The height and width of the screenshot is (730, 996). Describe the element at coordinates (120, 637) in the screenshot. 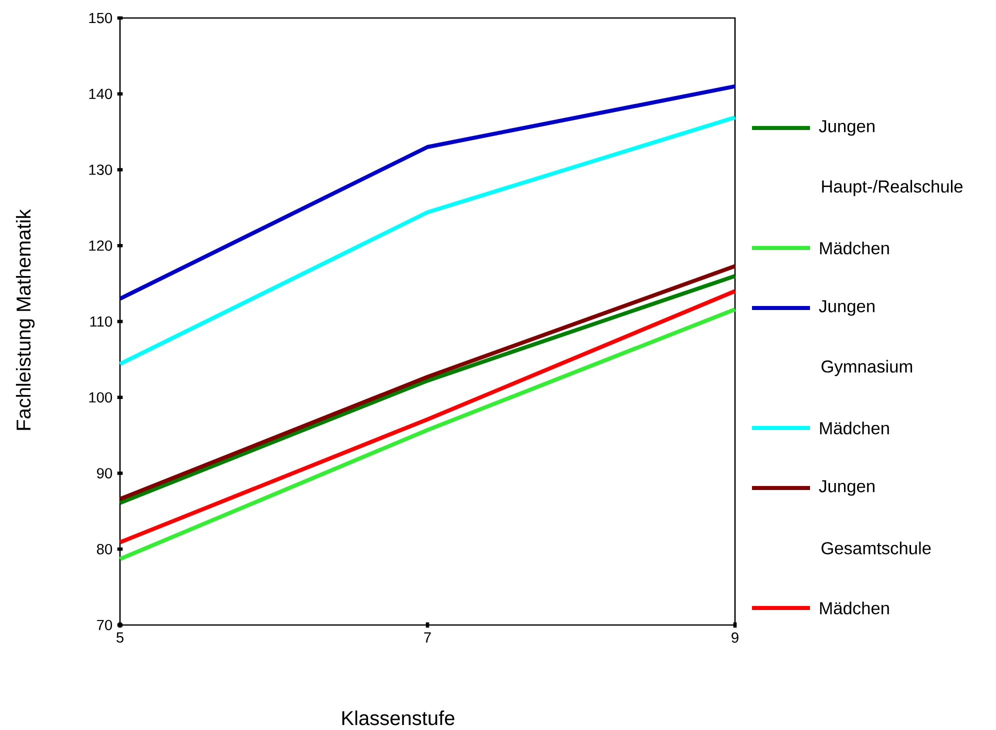

I see `x-tick-label: 5` at that location.